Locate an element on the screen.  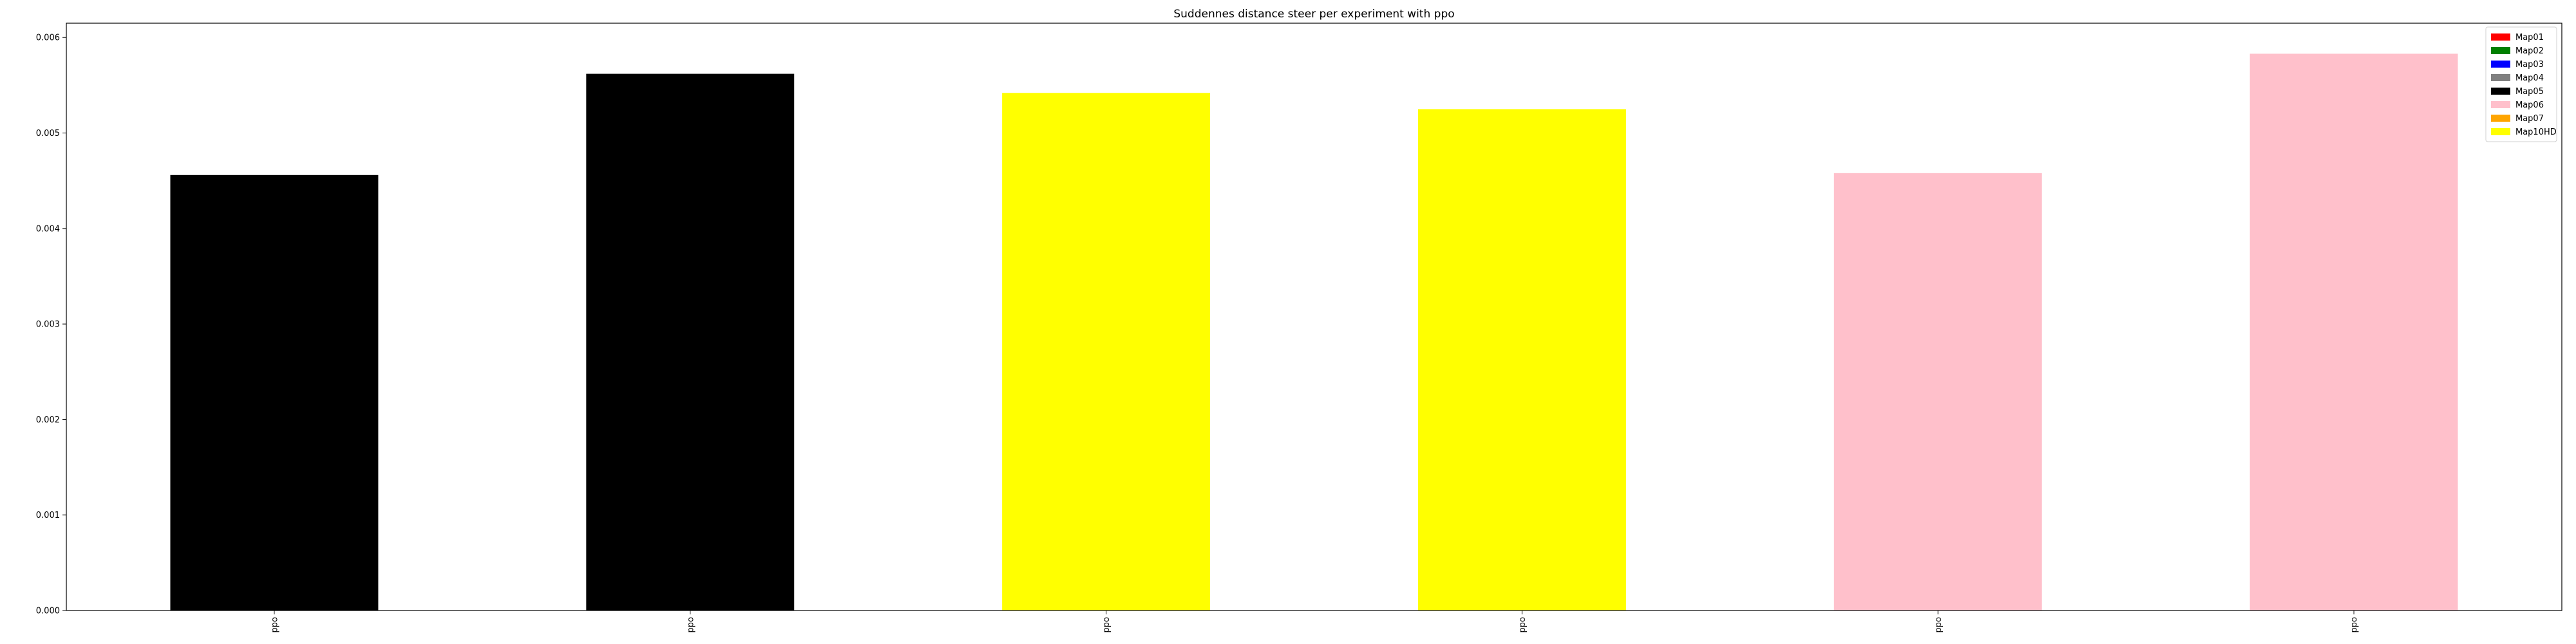
legend-box is located at coordinates (2521, 84).